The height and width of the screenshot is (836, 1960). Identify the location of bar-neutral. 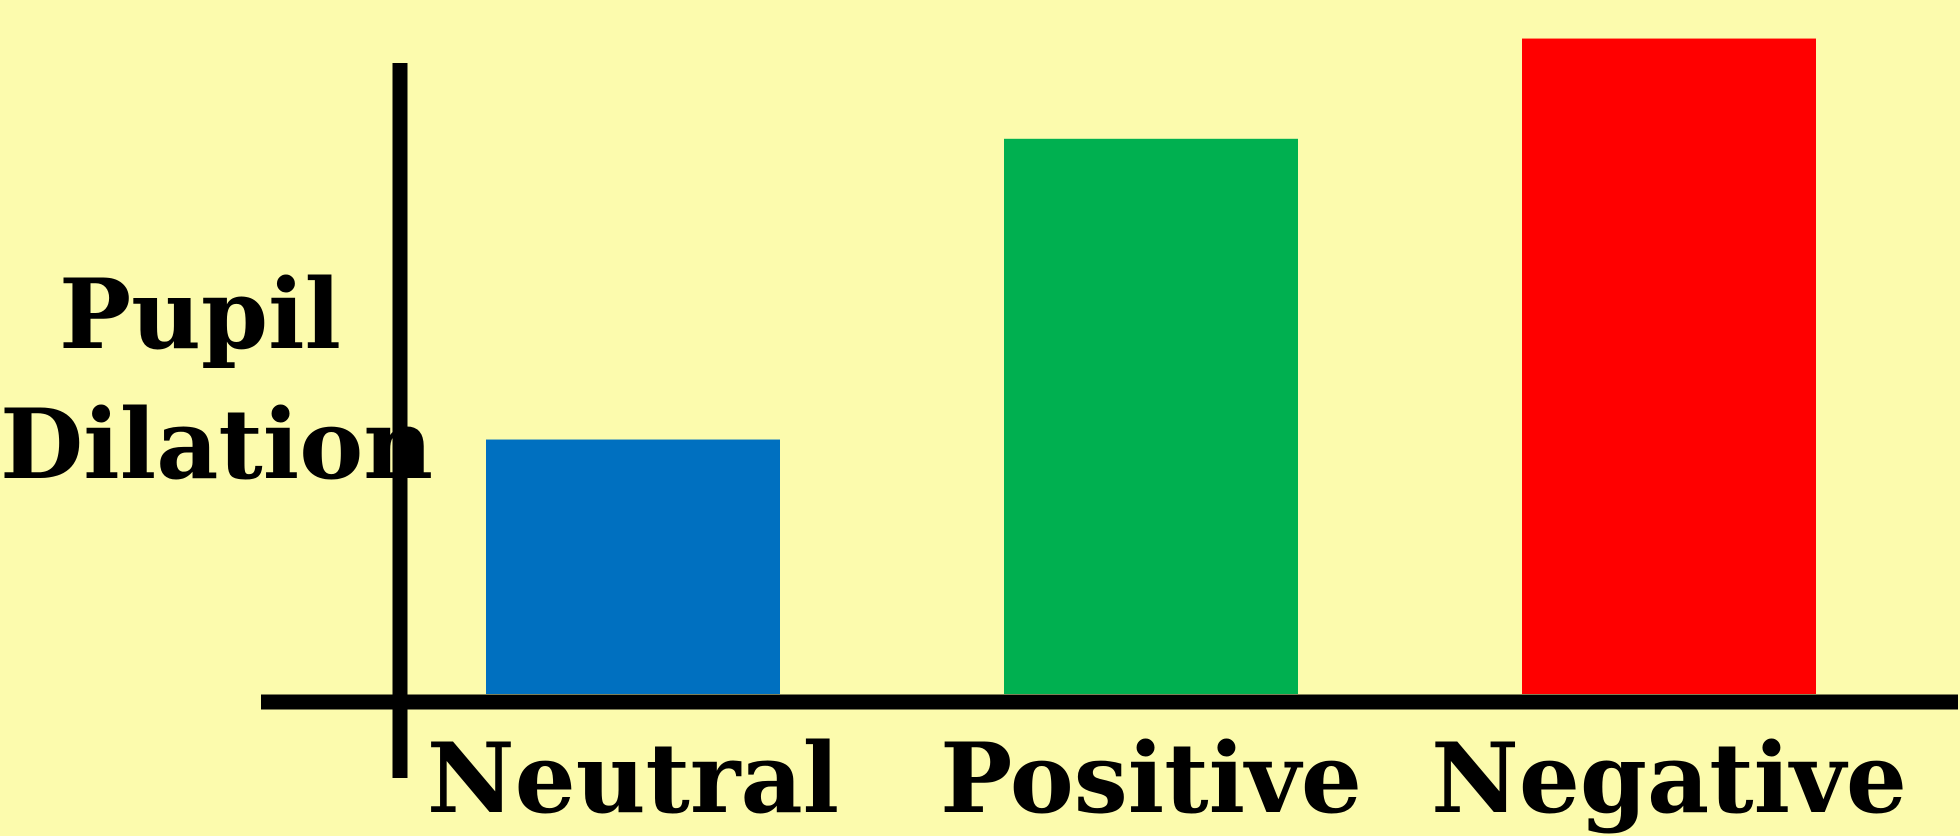
(633, 566).